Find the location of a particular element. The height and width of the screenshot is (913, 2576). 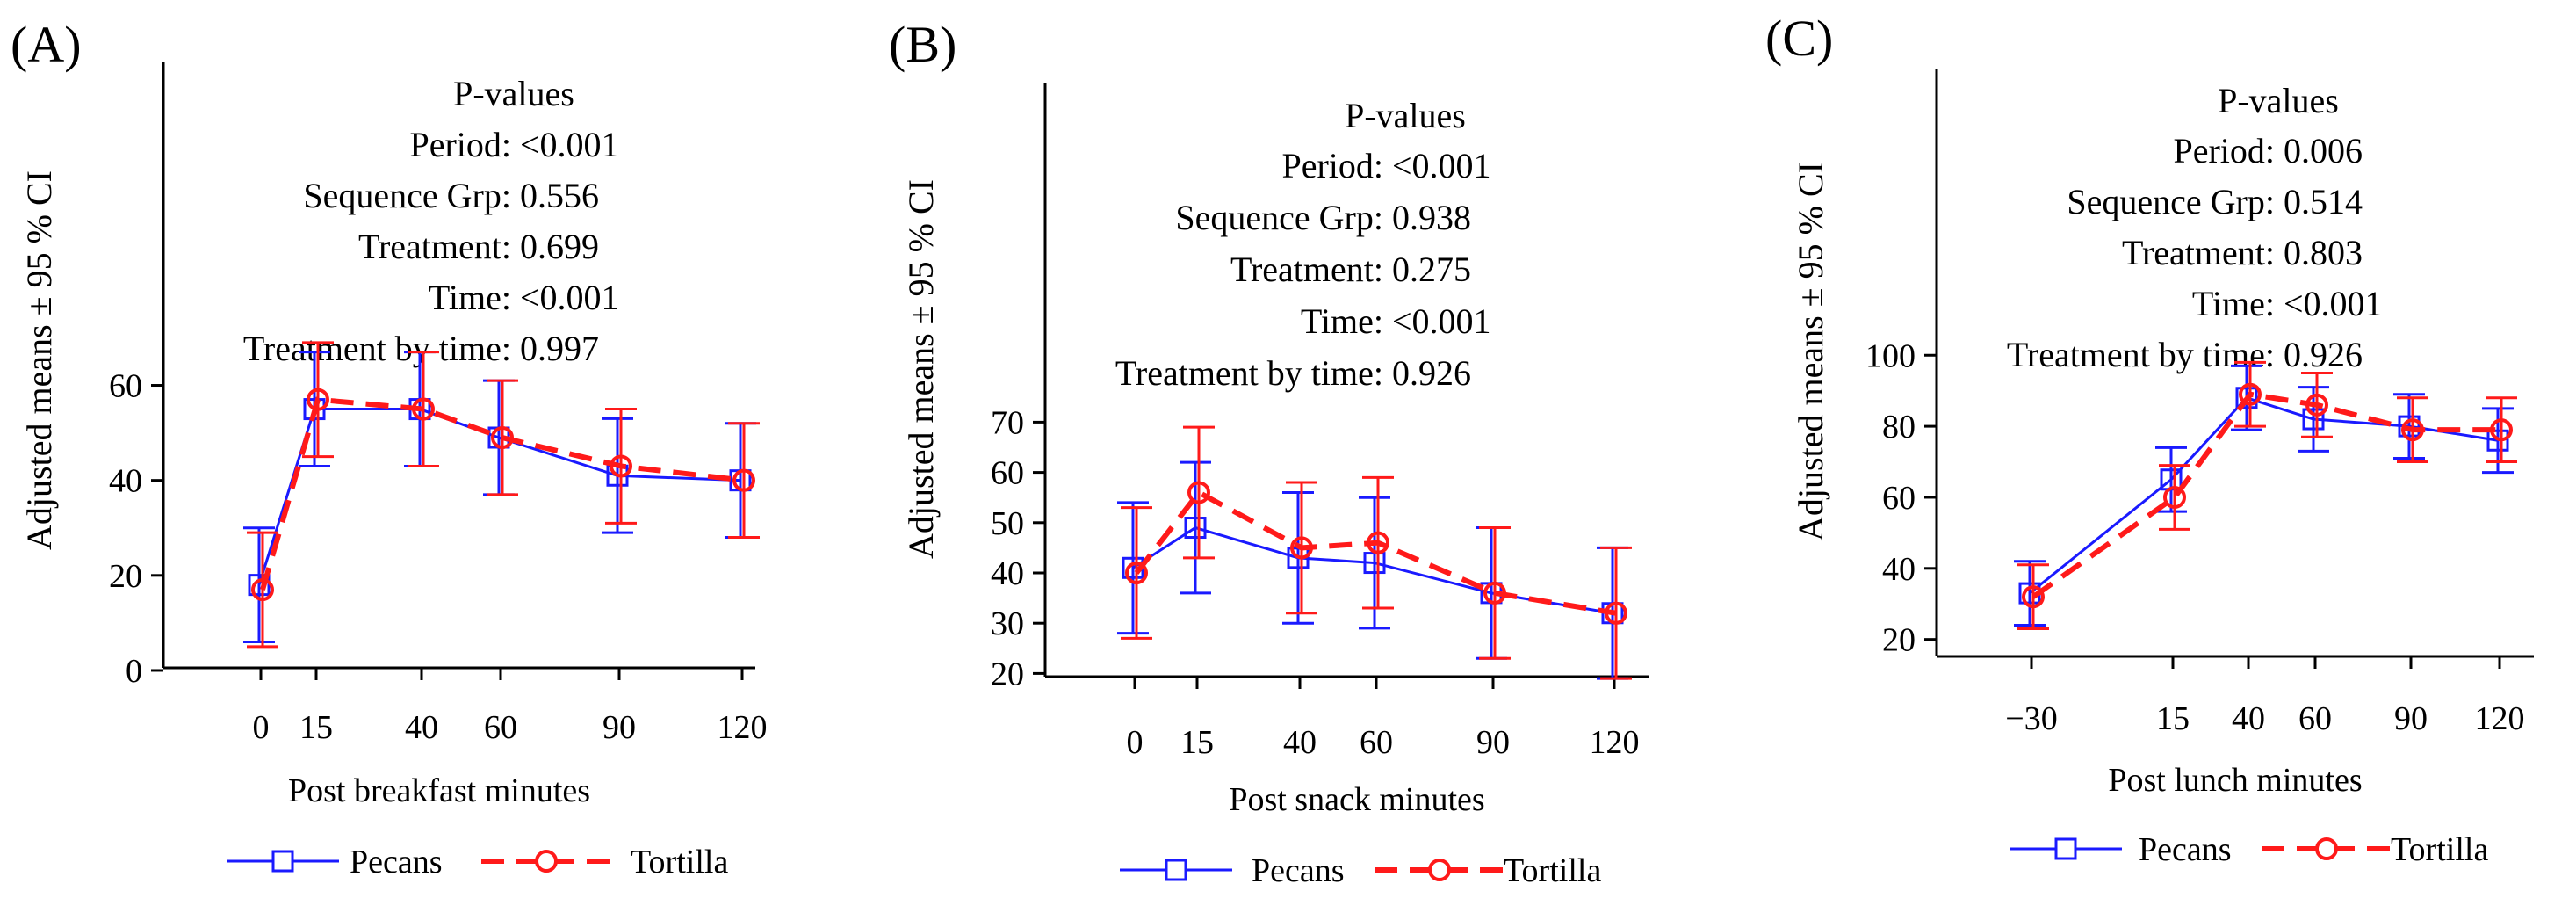

y-tick-label: 100 is located at coordinates (1890, 355).